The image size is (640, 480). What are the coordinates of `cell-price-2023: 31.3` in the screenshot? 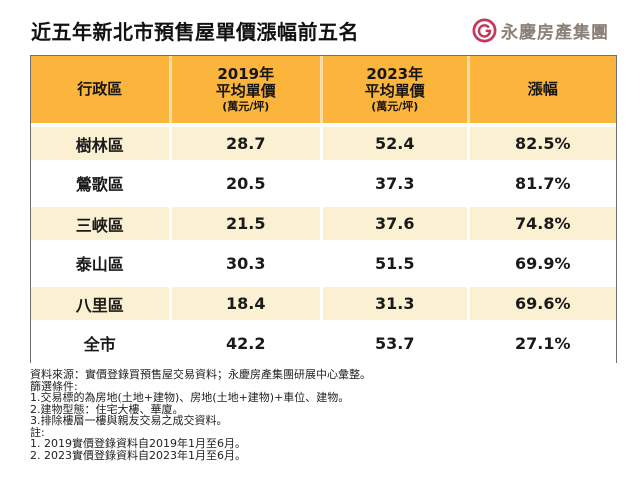 It's located at (393, 303).